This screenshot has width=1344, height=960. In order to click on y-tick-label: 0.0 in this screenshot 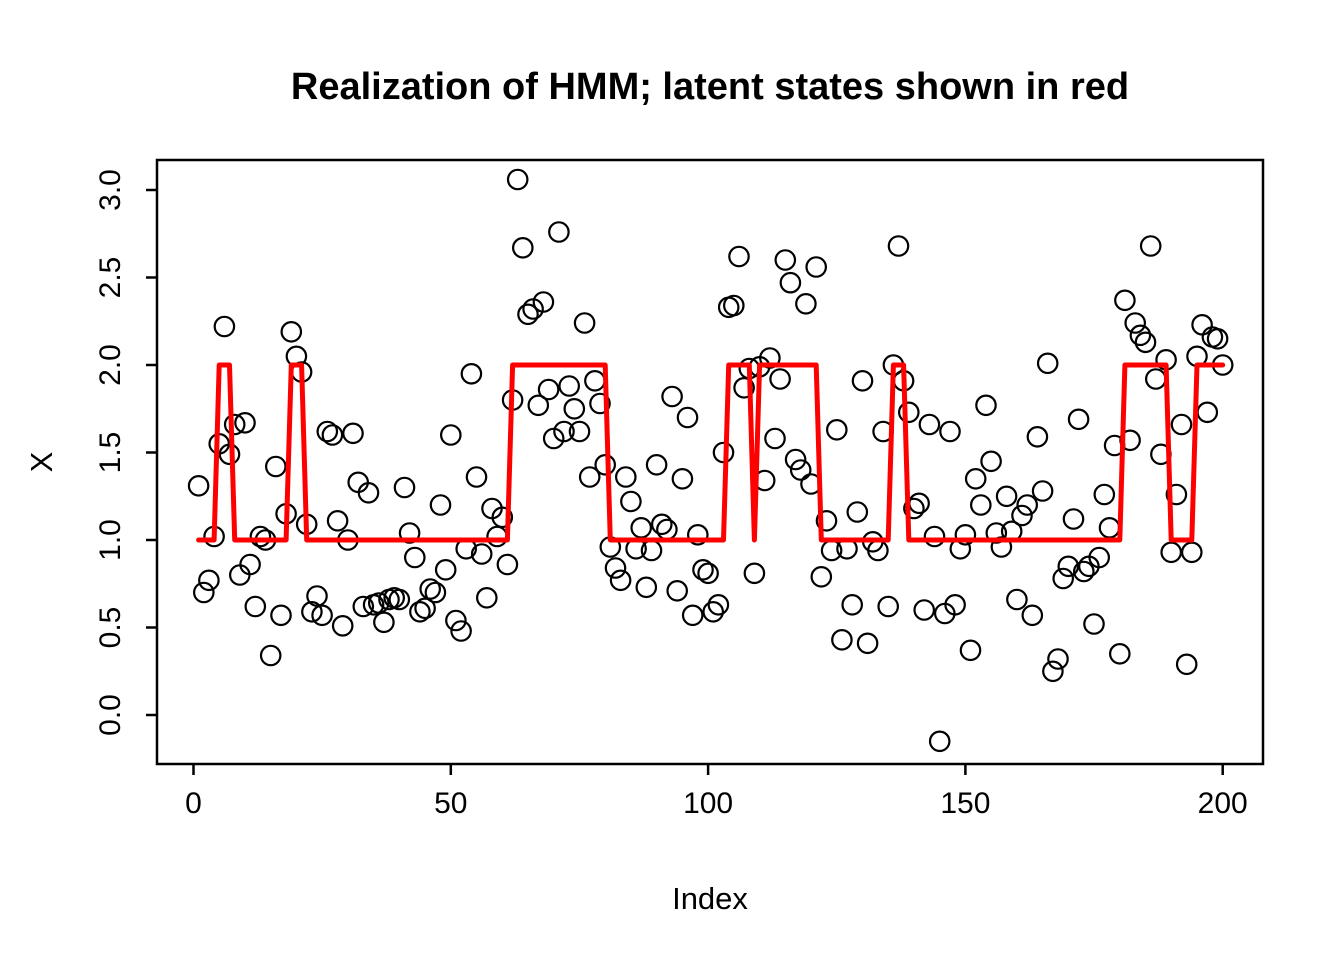, I will do `click(110, 715)`.